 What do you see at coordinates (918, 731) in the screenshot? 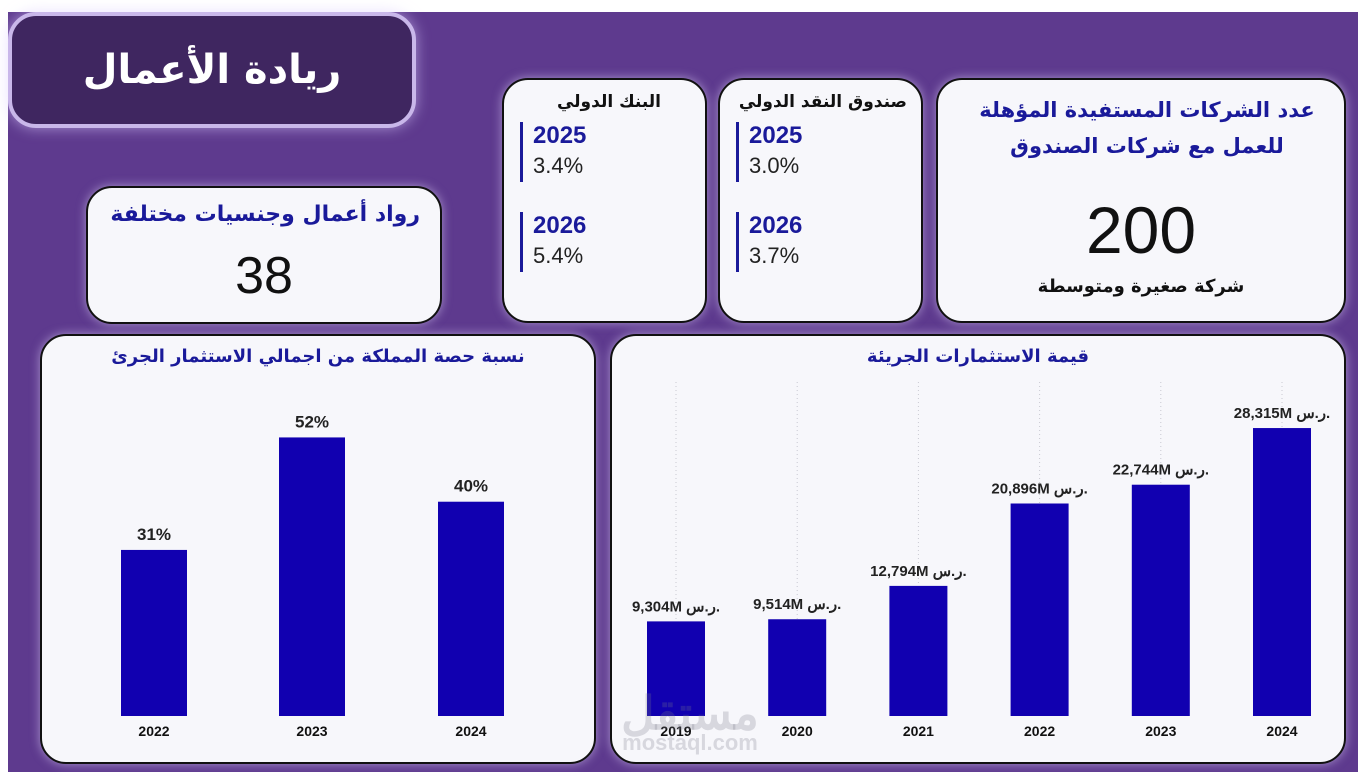
I see `x-tick-2021: 2021` at bounding box center [918, 731].